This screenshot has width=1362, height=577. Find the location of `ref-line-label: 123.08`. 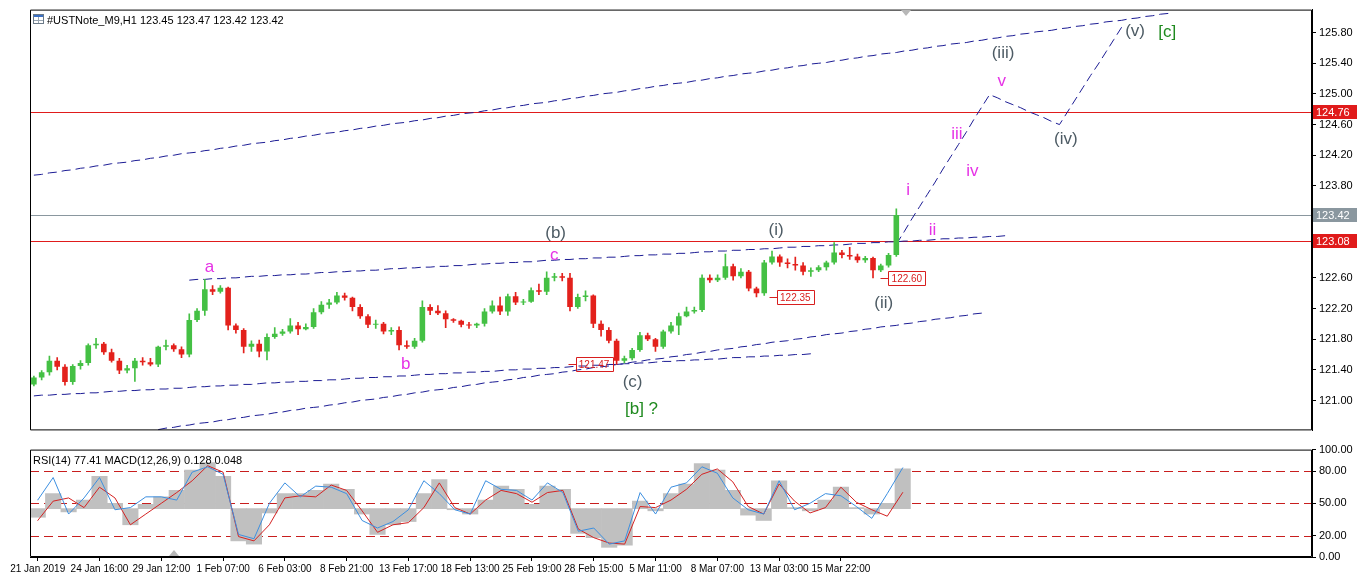

ref-line-label: 123.08 is located at coordinates (1333, 241).